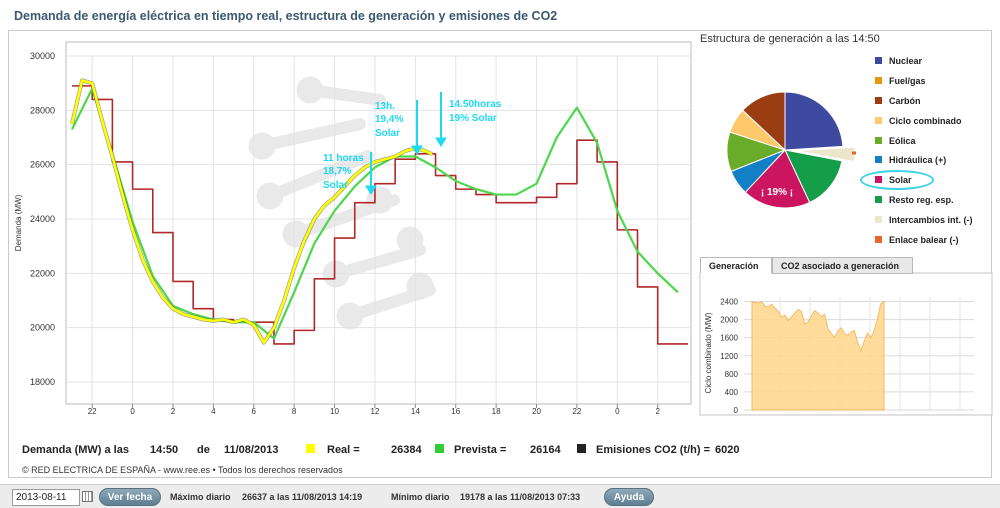 The image size is (1000, 508). I want to click on arrow-13h-head, so click(417, 150).